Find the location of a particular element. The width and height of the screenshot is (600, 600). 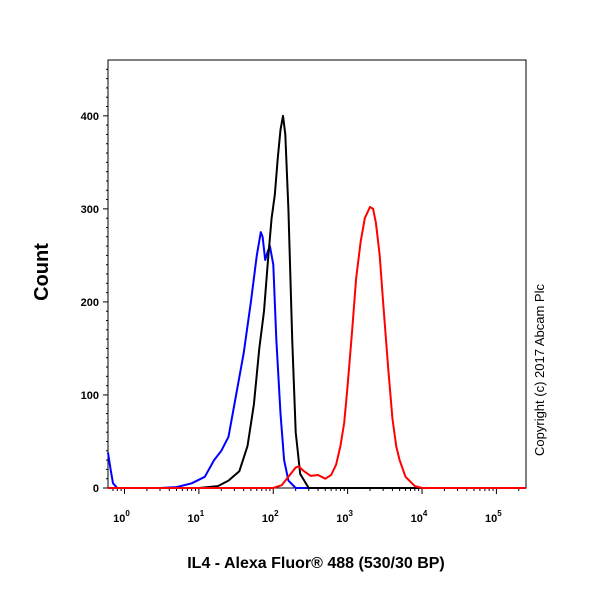

y-tick-label: 400 is located at coordinates (90, 117).